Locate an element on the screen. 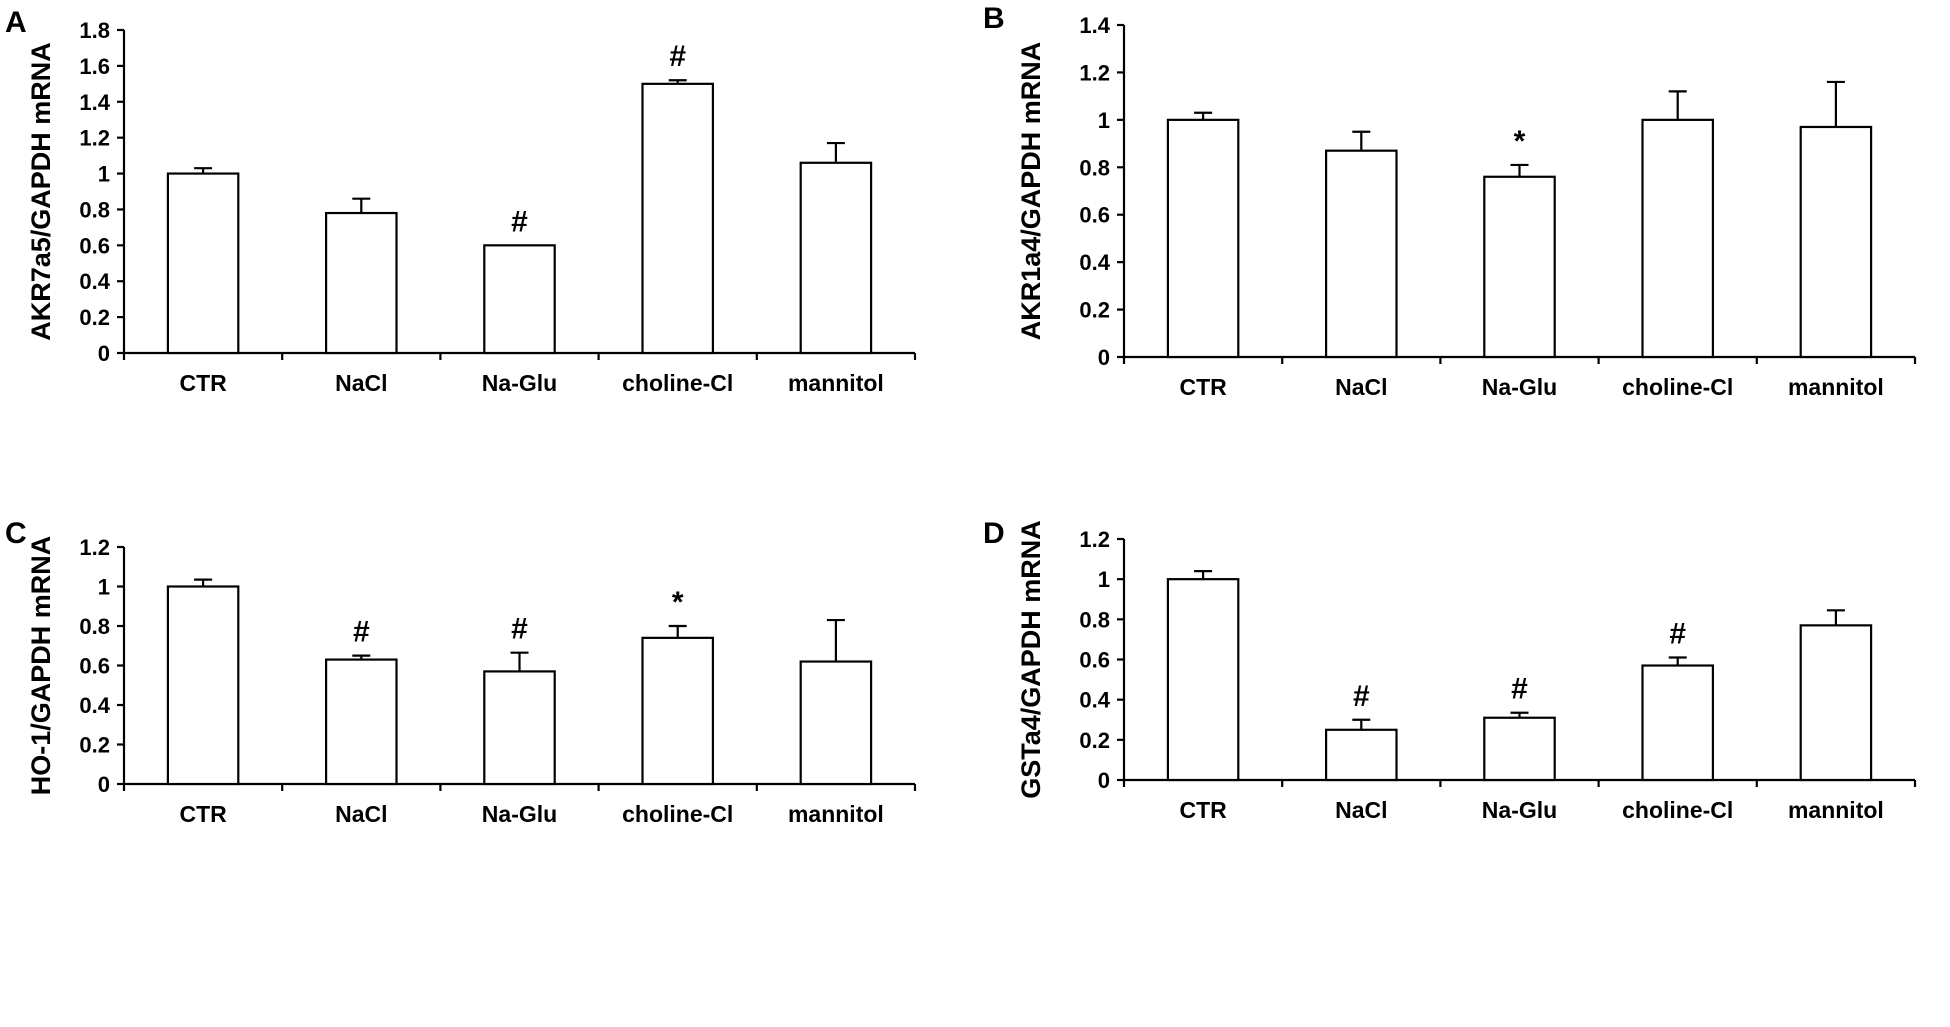 The image size is (1950, 1027). bar-d-choline-cl is located at coordinates (1677, 723).